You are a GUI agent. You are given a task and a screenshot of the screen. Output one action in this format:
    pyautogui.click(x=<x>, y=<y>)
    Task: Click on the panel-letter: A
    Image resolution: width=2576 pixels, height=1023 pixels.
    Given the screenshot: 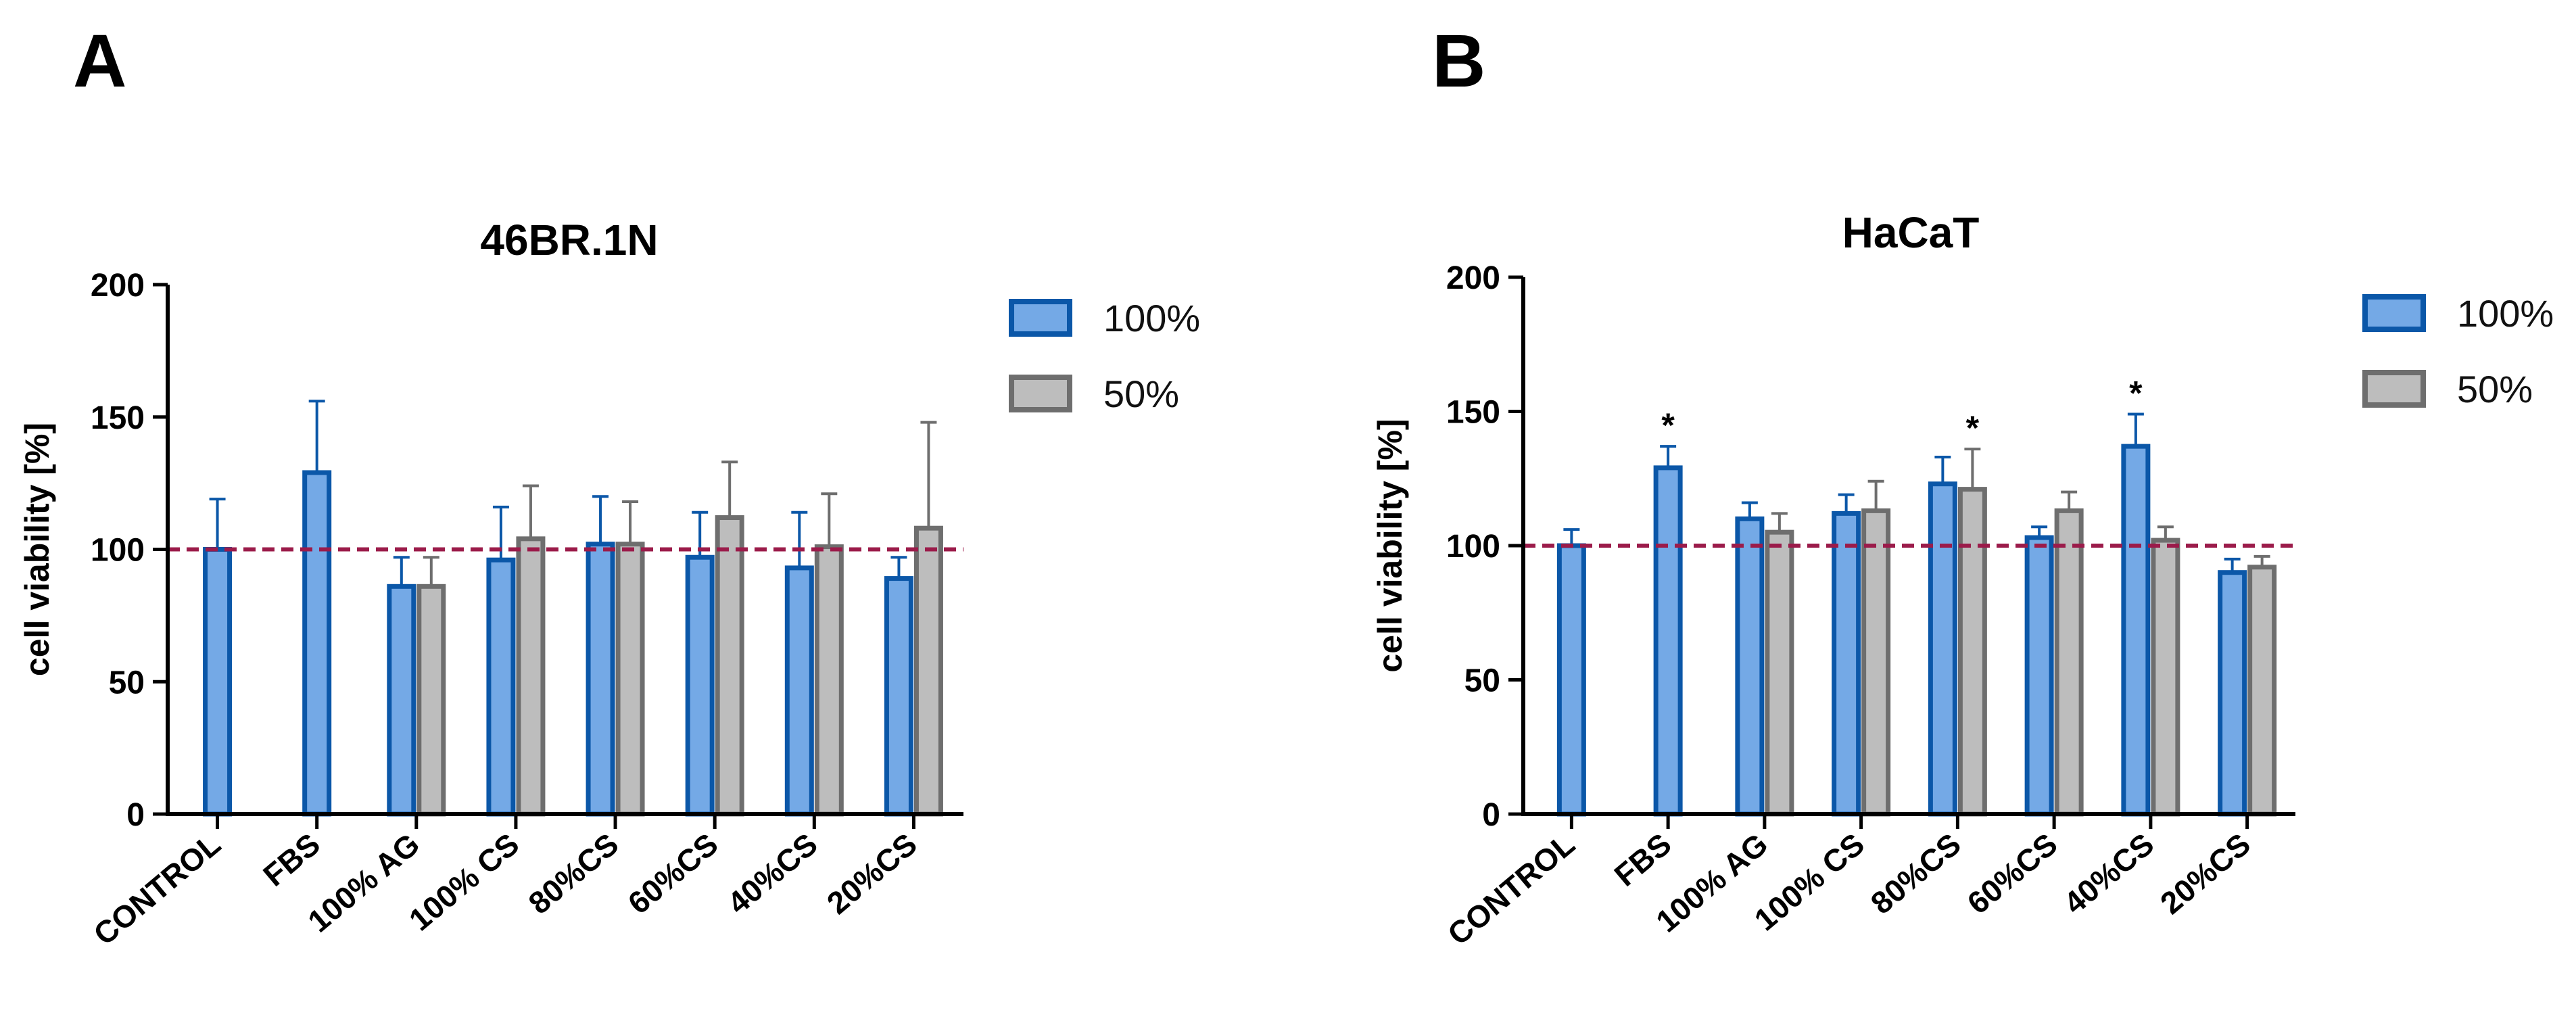 What is the action you would take?
    pyautogui.click(x=99, y=61)
    